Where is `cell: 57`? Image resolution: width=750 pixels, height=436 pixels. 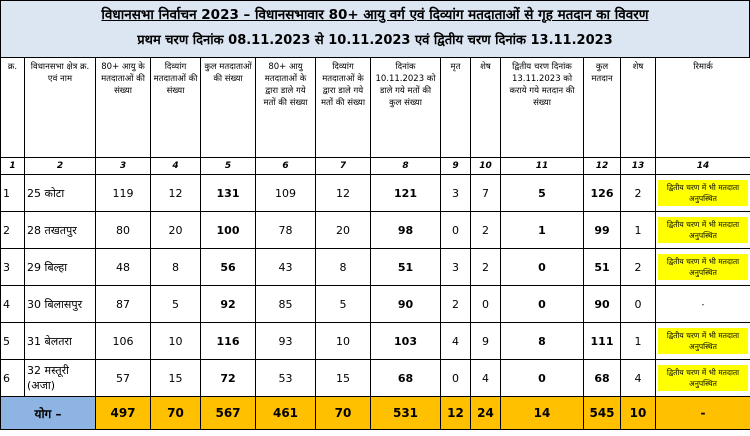 cell: 57 is located at coordinates (123, 378).